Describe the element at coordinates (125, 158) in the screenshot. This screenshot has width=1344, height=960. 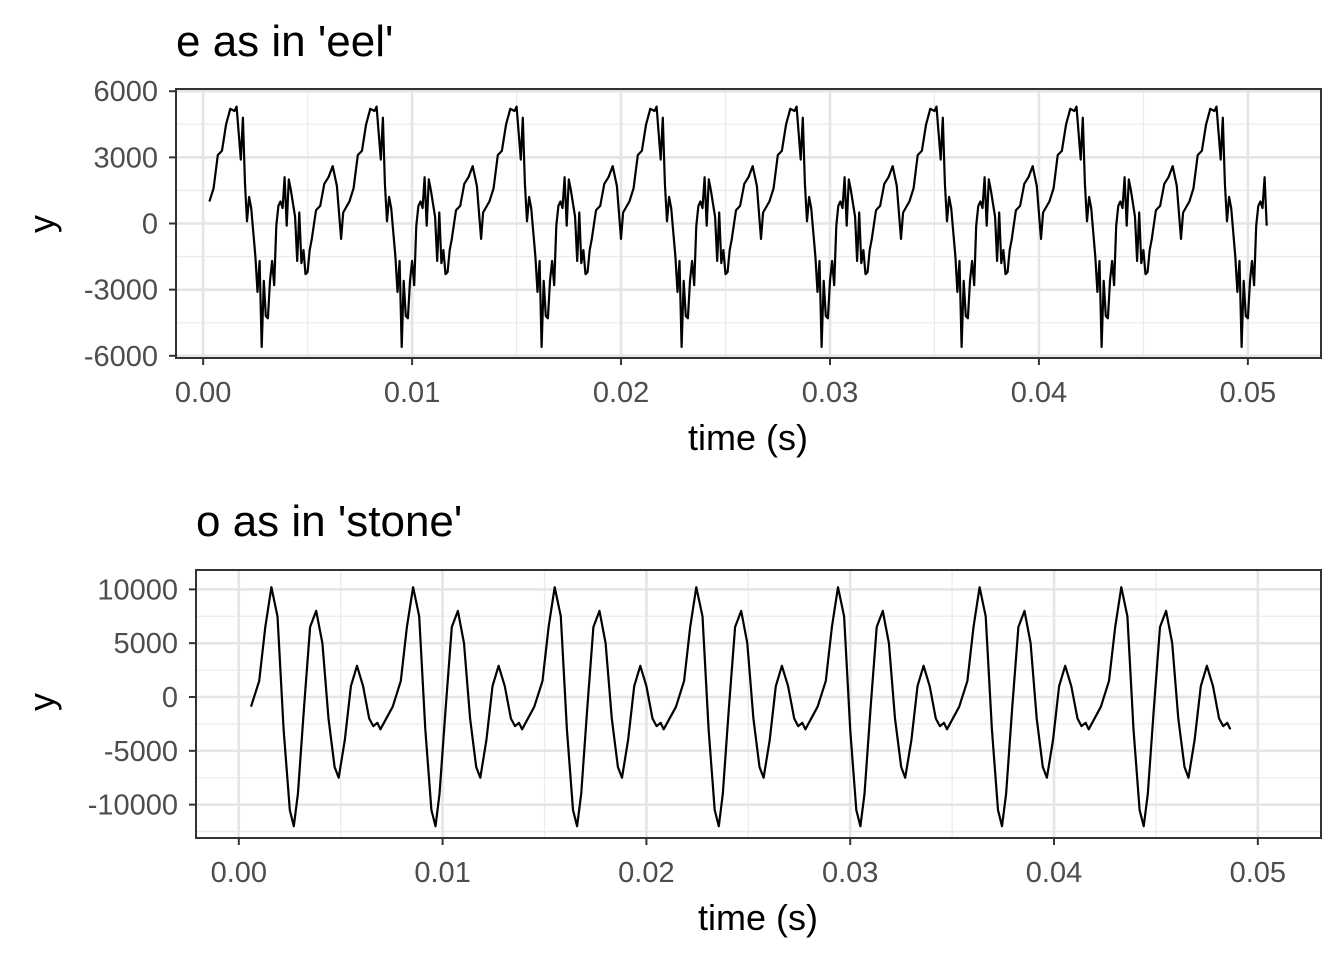
I see `y-tick-label: 3000` at that location.